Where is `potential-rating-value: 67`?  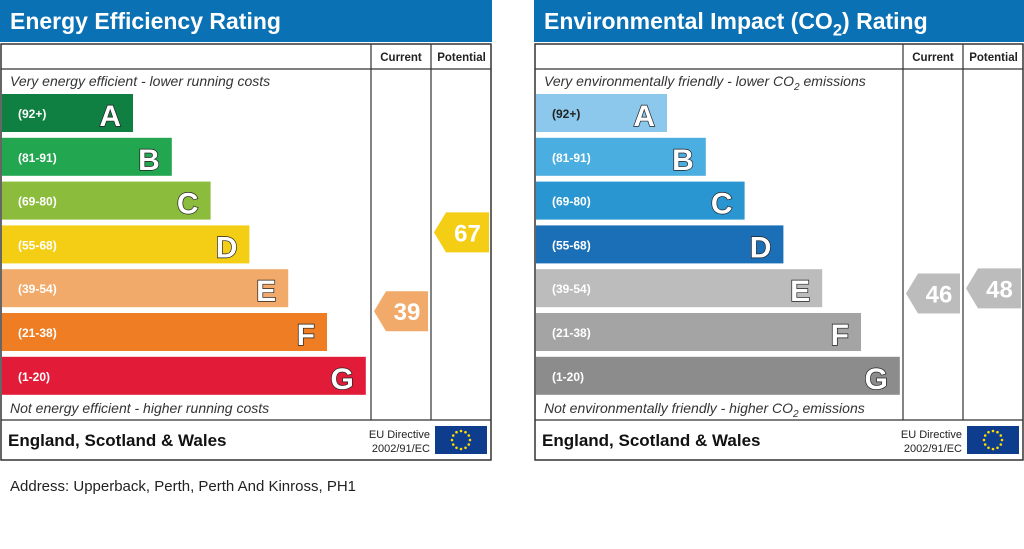 potential-rating-value: 67 is located at coordinates (467, 233).